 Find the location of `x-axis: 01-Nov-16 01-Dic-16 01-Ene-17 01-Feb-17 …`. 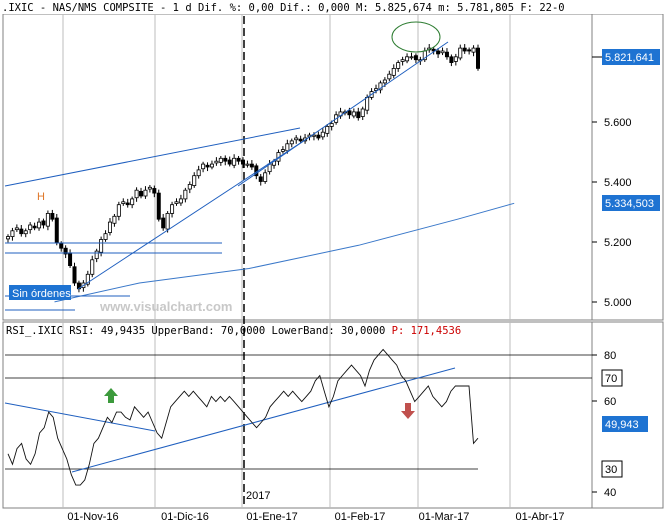

x-axis: 01-Nov-16 01-Dic-16 01-Ene-17 01-Feb-17 … is located at coordinates (315, 517).